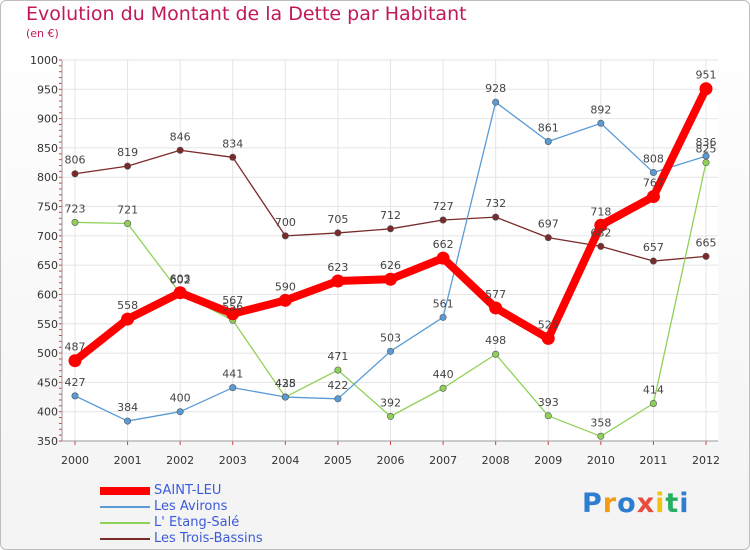 Image resolution: width=750 pixels, height=550 pixels. Describe the element at coordinates (47, 89) in the screenshot. I see `y-tick-label: 950` at that location.